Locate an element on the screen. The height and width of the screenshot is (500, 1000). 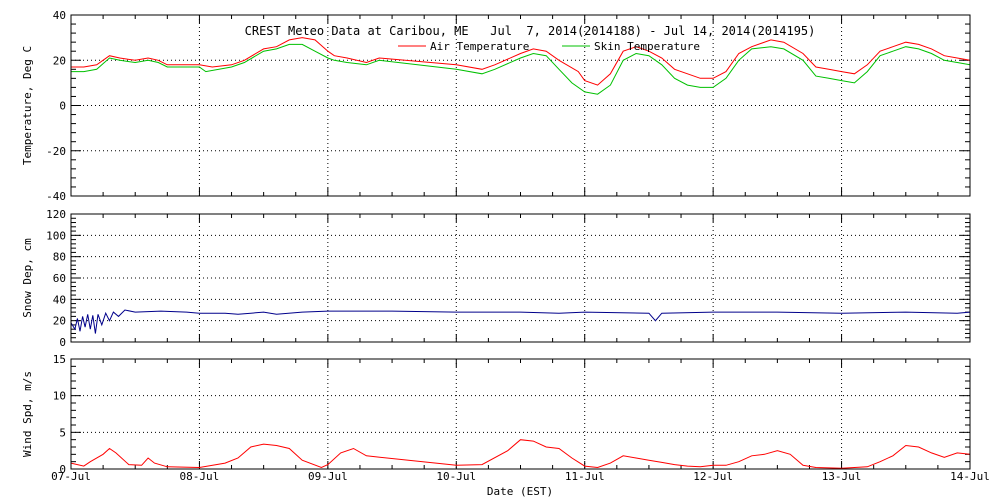
legend-label: Skin Temperature is located at coordinates (647, 46).